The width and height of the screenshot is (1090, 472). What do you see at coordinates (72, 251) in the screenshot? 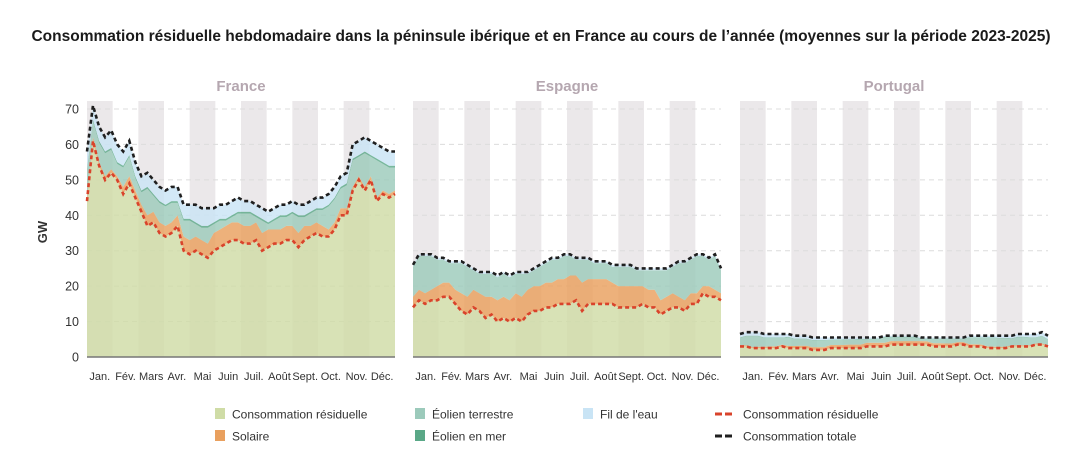
I see `y-tick-label: 30` at bounding box center [72, 251].